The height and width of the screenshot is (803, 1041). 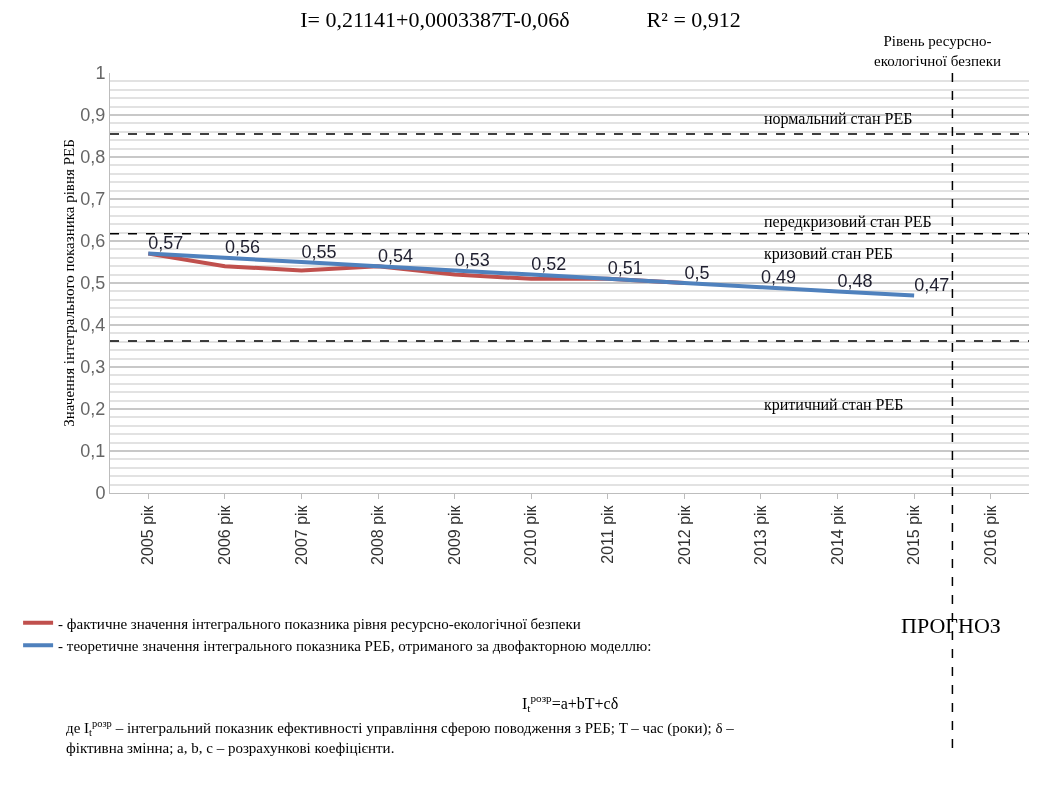 What do you see at coordinates (93, 283) in the screenshot?
I see `y-tick-label: 0,5` at bounding box center [93, 283].